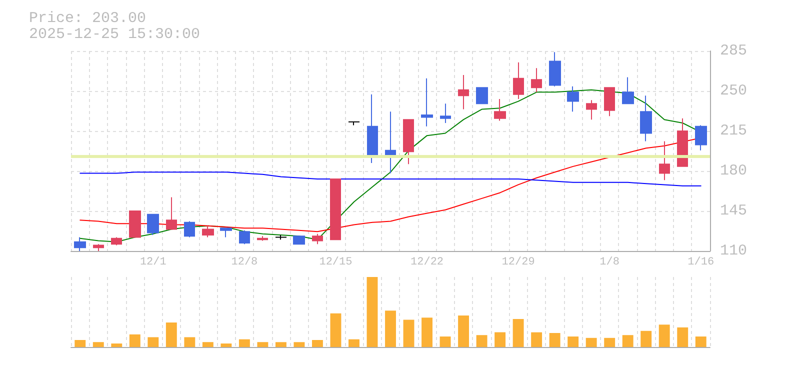 This screenshot has height=370, width=785. I want to click on y-tick-label: 285, so click(734, 51).